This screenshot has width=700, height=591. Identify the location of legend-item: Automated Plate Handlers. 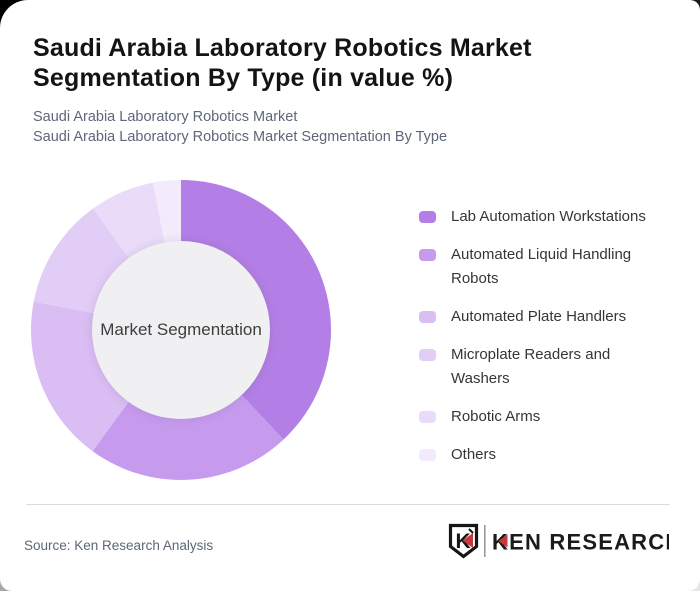
(548, 317).